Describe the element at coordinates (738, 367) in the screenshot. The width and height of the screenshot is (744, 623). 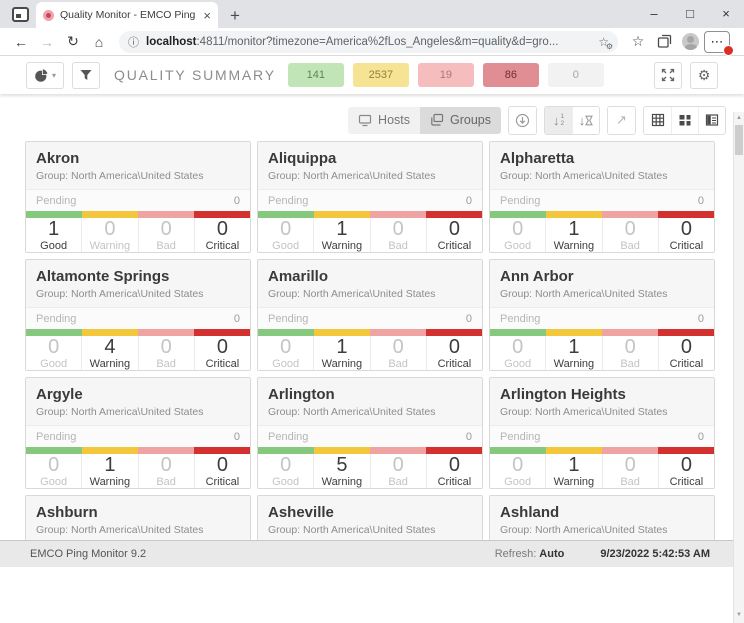
I see `page-scrollbar: ▲ ▼` at that location.